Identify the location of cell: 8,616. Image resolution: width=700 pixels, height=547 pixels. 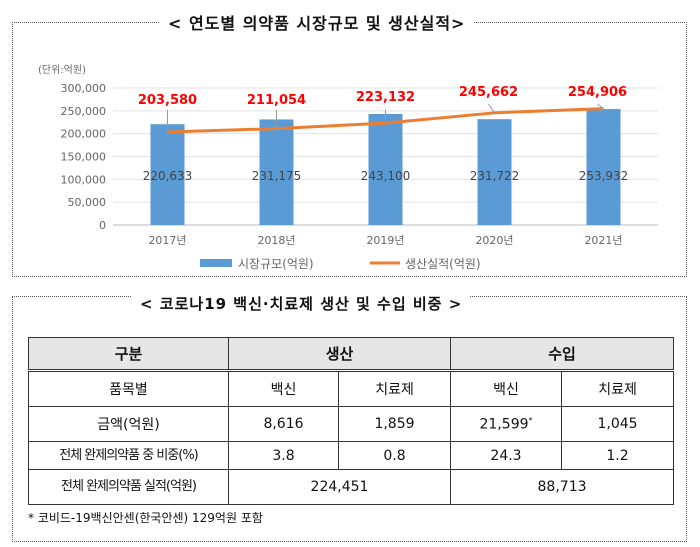
(283, 424).